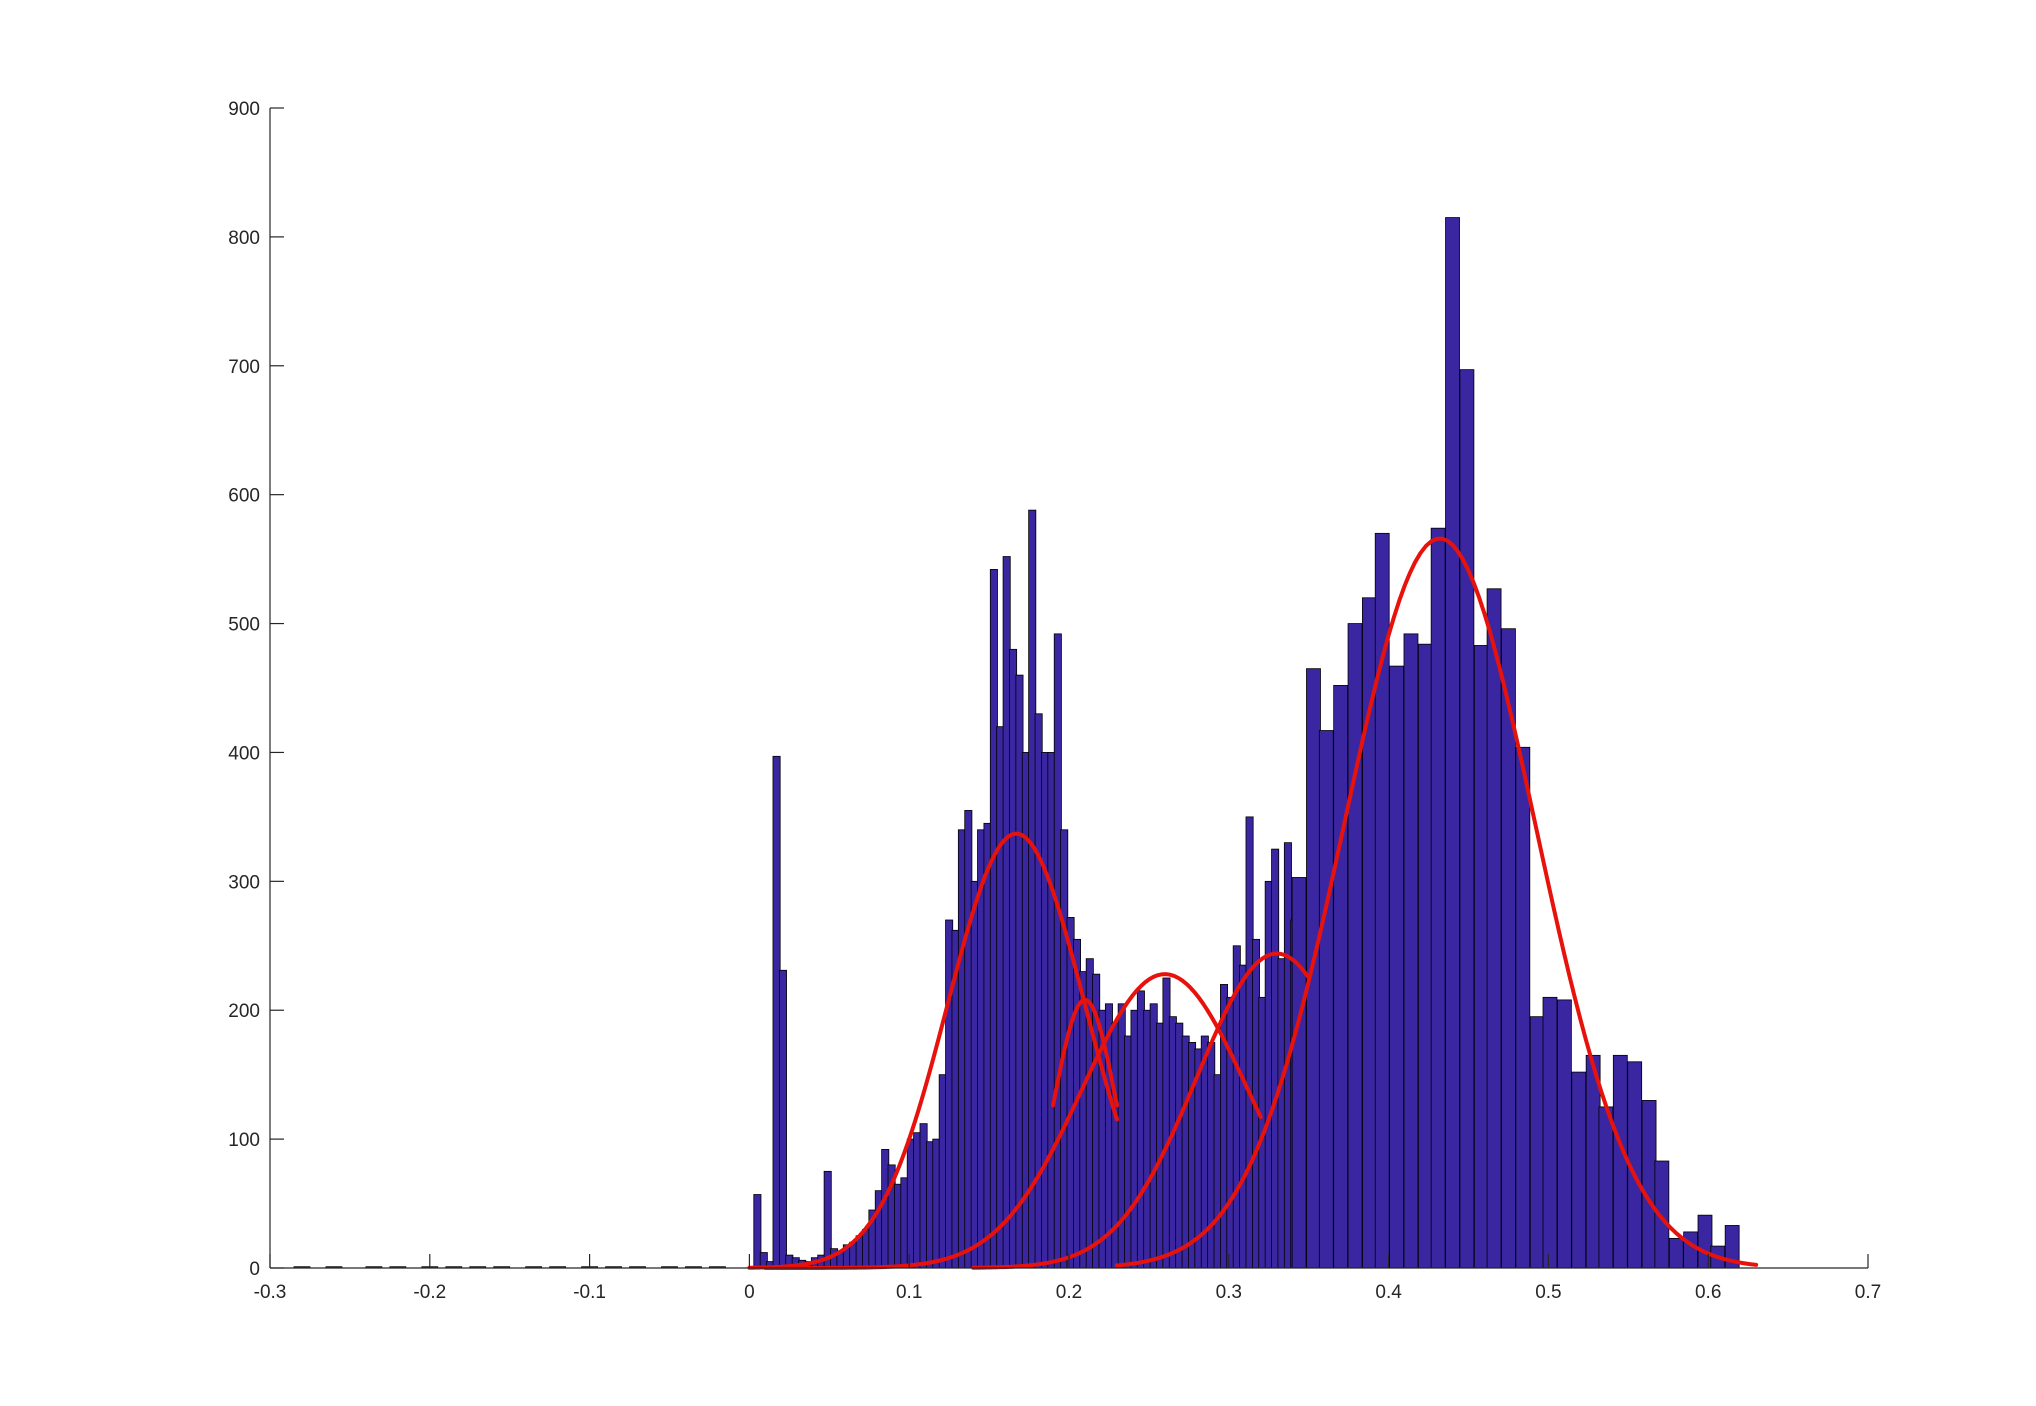  What do you see at coordinates (270, 1292) in the screenshot?
I see `x-tick-label: -0.3` at bounding box center [270, 1292].